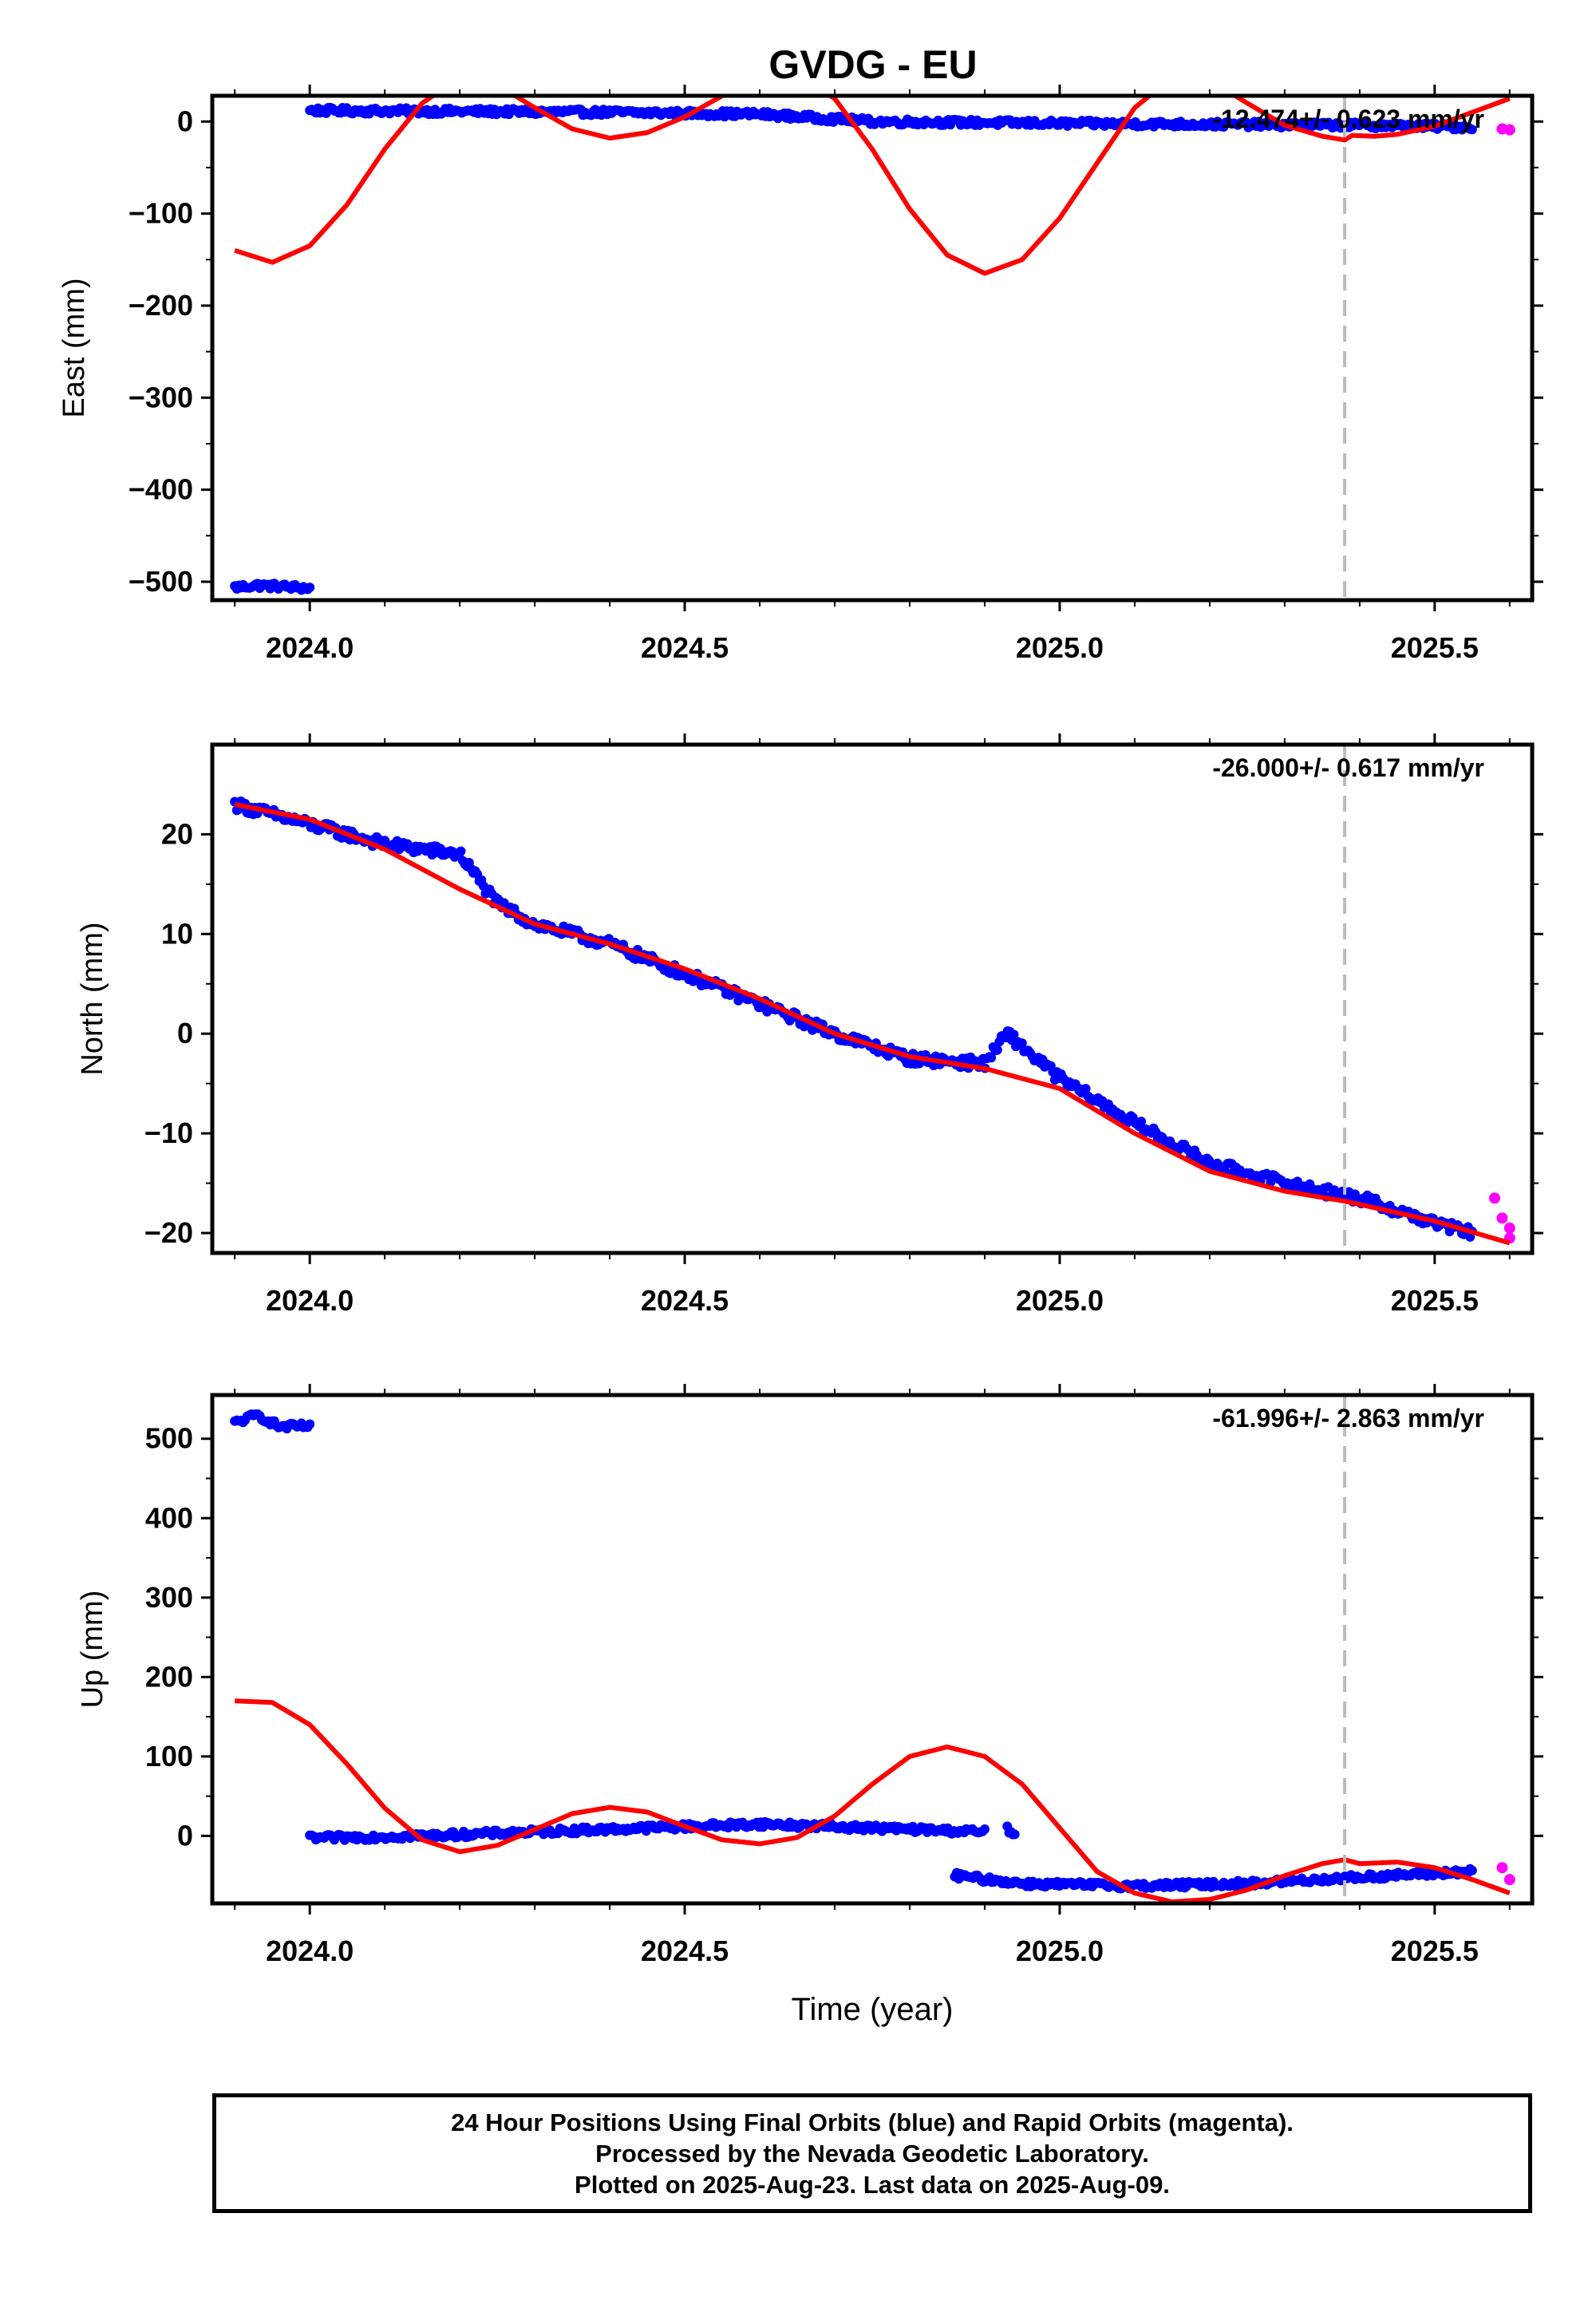 This screenshot has height=2316, width=1596. What do you see at coordinates (873, 2009) in the screenshot?
I see `x-axis-label: Time (year)` at bounding box center [873, 2009].